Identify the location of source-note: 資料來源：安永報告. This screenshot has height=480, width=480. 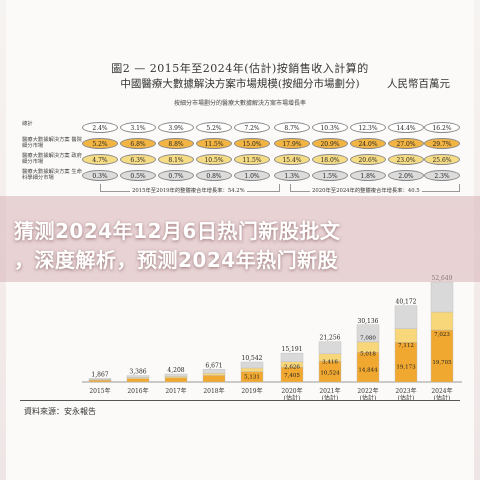
(60, 411).